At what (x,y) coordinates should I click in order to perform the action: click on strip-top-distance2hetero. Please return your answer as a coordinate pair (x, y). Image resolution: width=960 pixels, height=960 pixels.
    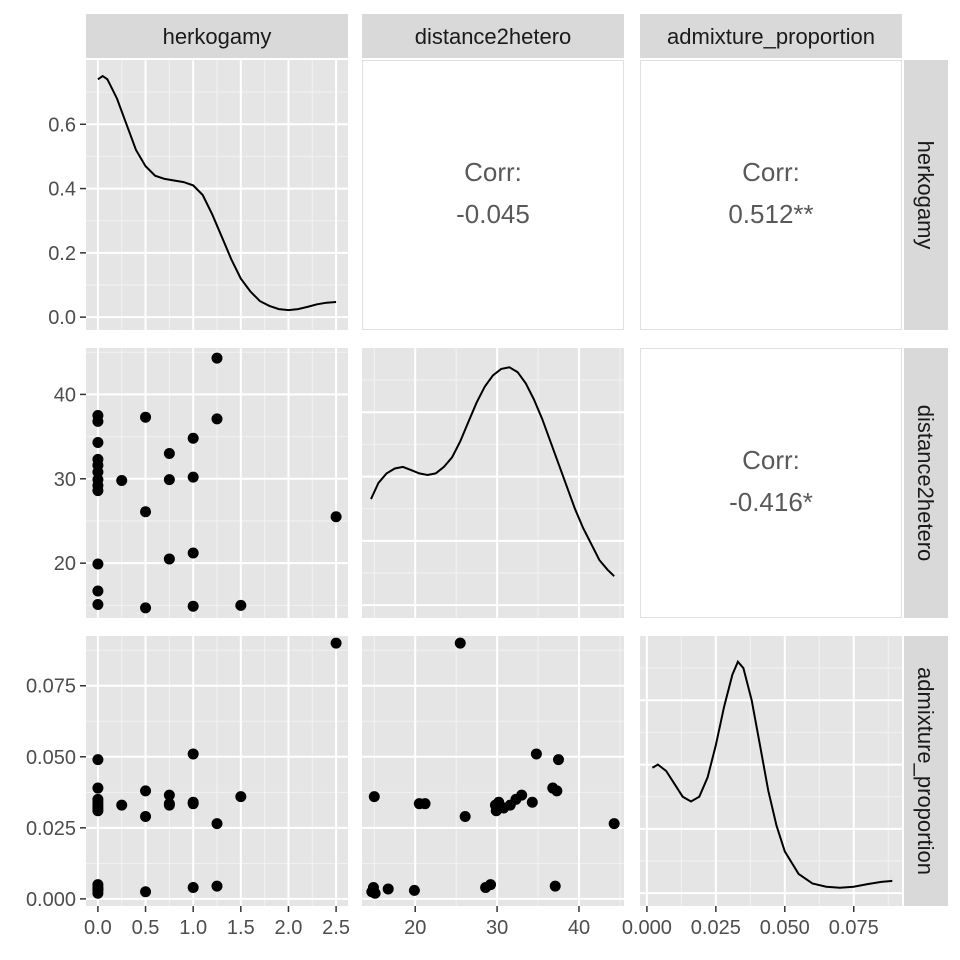
    Looking at the image, I should click on (493, 36).